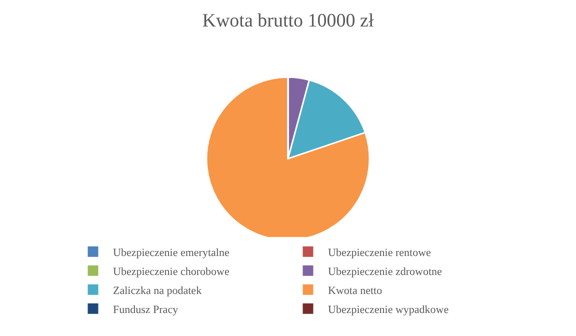  I want to click on legend-label: Zaliczka na podatek, so click(157, 290).